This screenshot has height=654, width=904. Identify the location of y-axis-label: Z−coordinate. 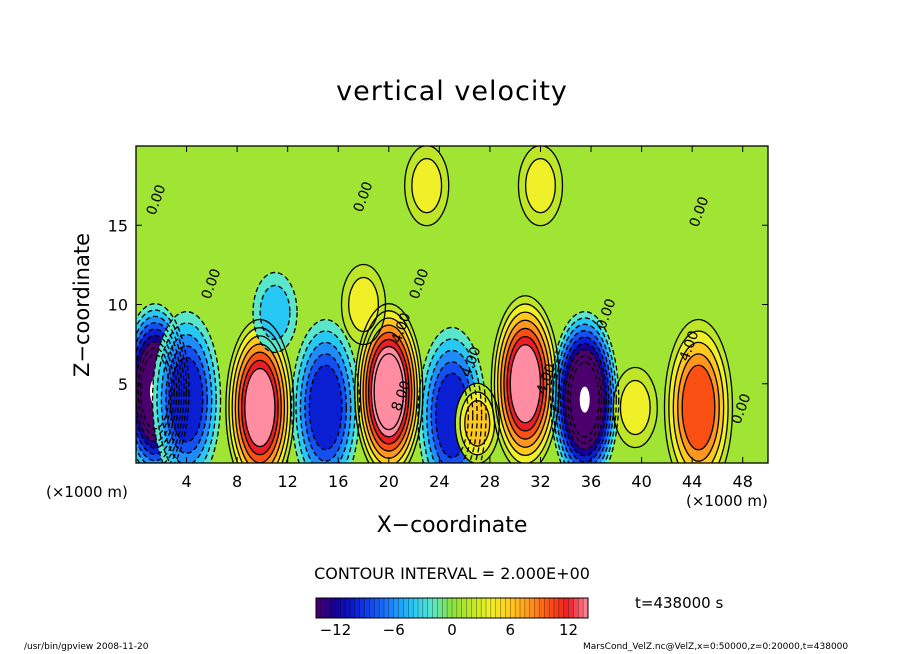
(82, 305).